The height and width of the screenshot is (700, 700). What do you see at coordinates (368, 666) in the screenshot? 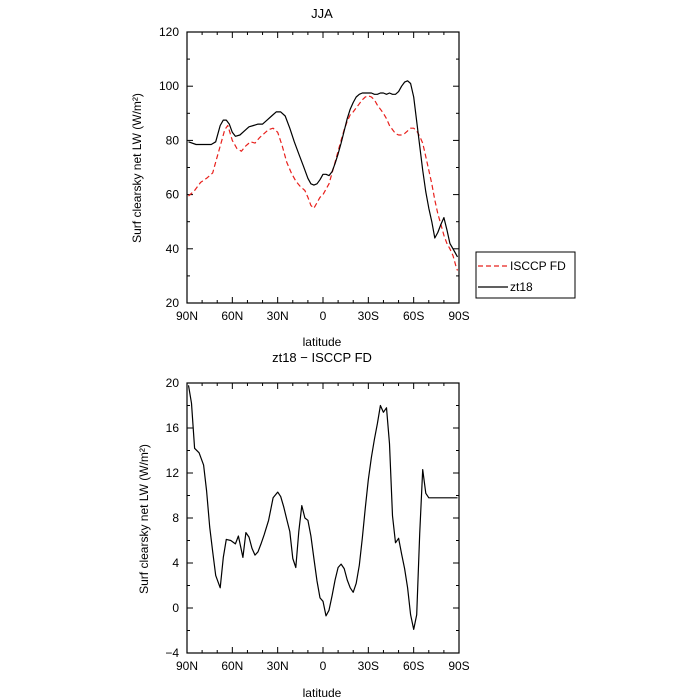
I see `bottom-chart-xtick-label: 30S` at bounding box center [368, 666].